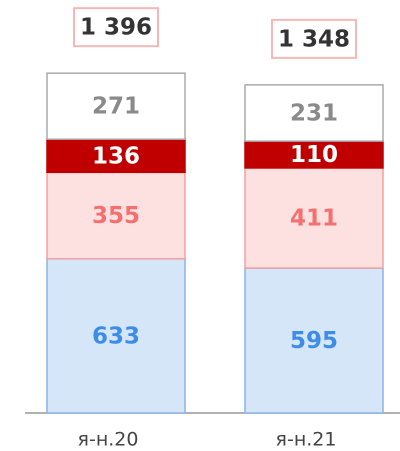 This screenshot has height=451, width=400. I want to click on x-tick-label: я-н.21, so click(306, 440).